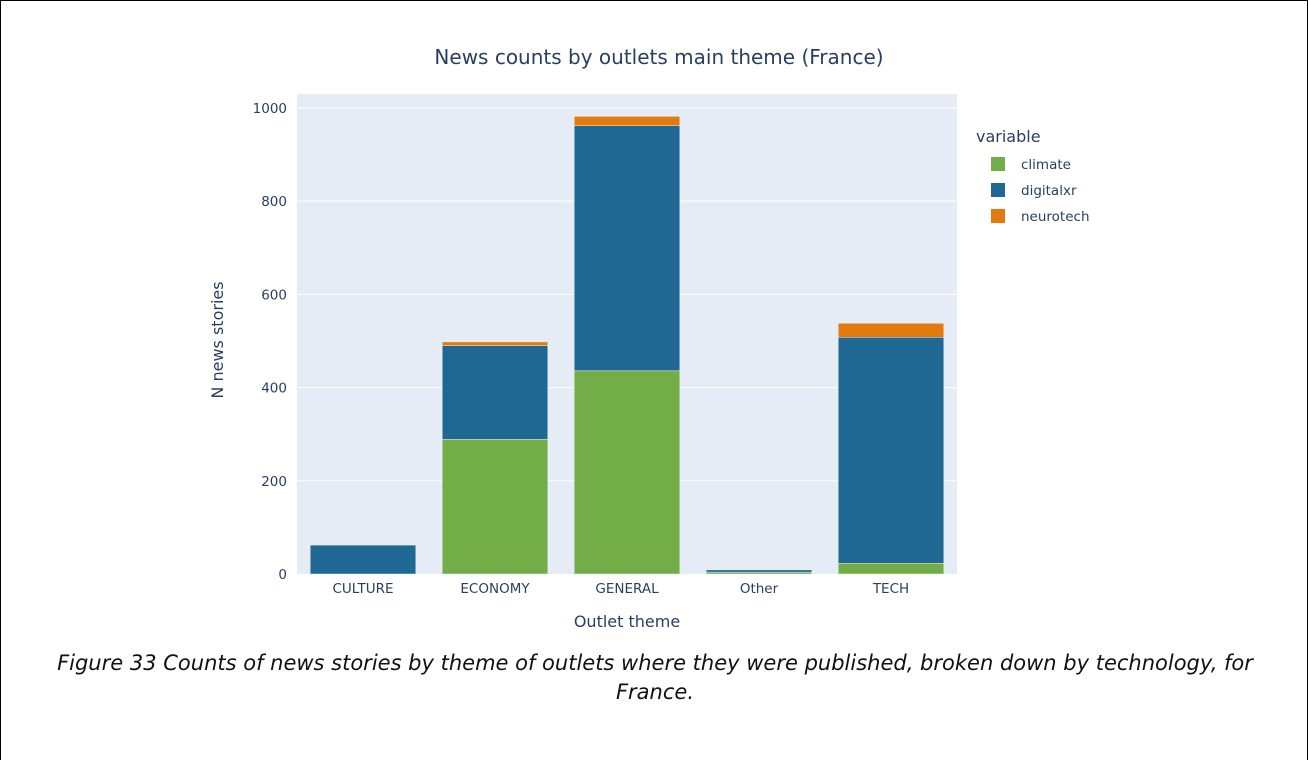  Describe the element at coordinates (270, 109) in the screenshot. I see `y-tick-label: 1000` at that location.